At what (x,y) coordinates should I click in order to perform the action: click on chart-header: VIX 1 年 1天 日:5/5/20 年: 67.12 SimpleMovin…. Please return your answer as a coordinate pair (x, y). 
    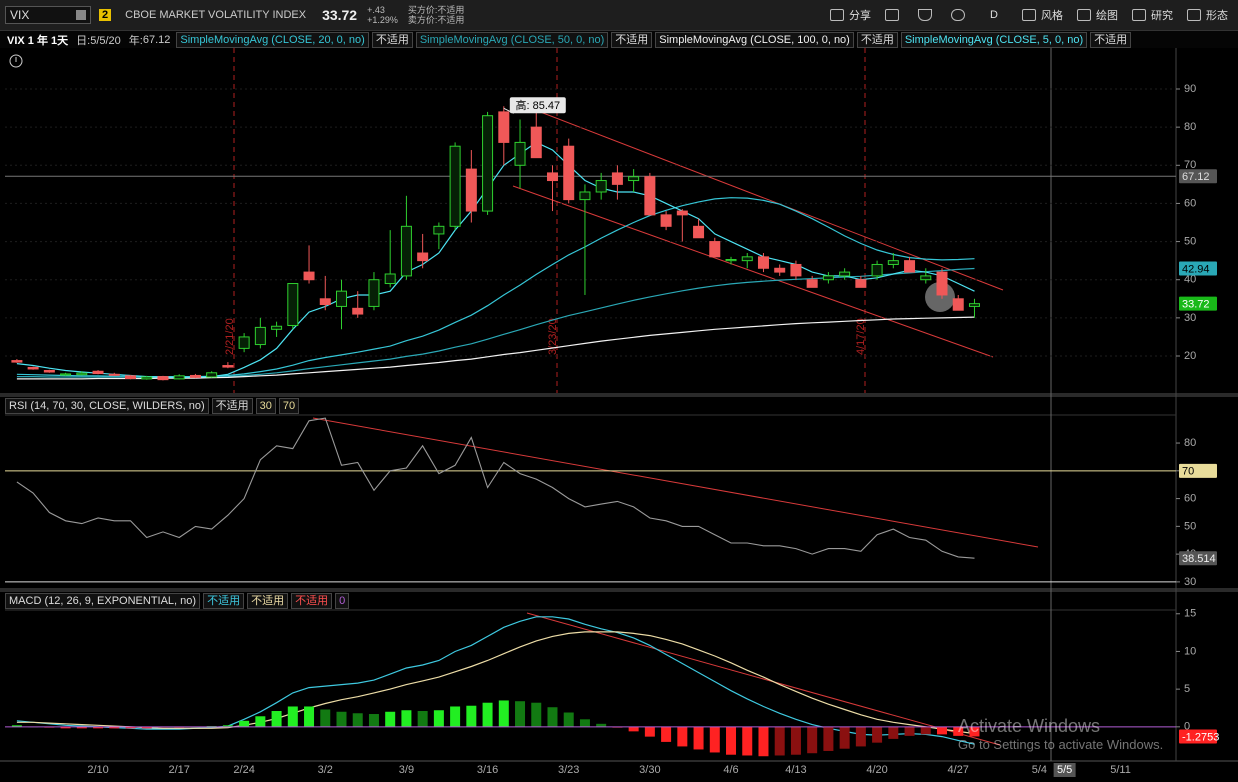
    Looking at the image, I should click on (619, 39).